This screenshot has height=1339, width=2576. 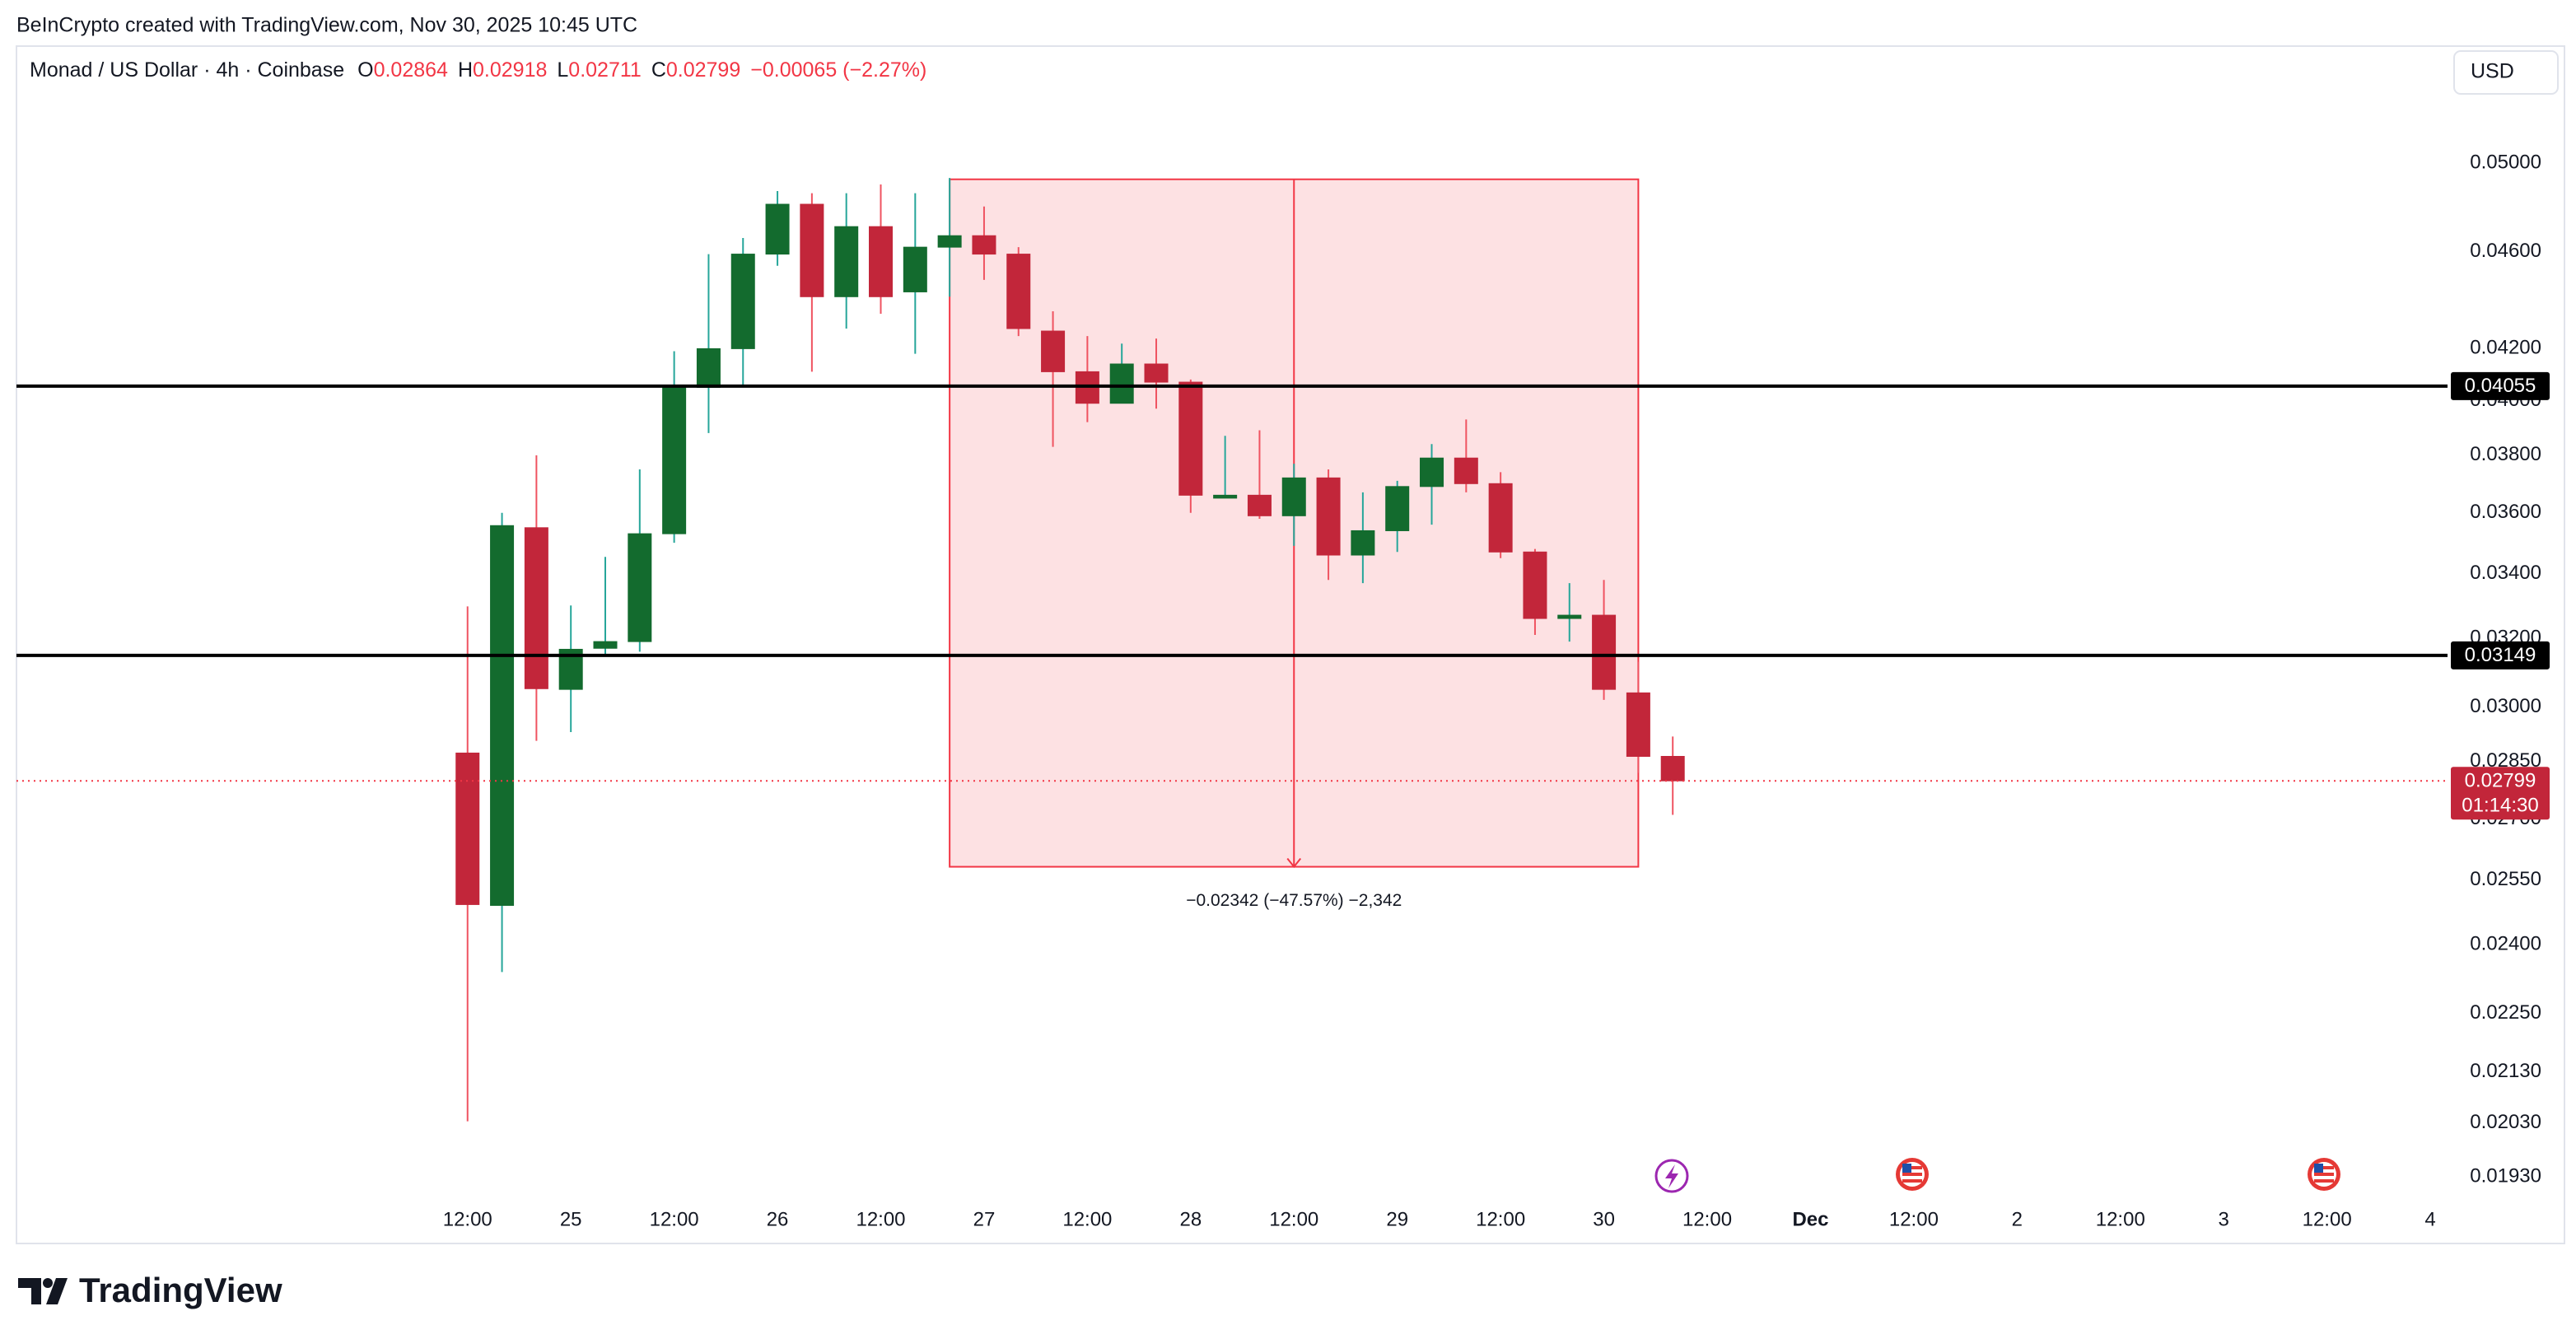 What do you see at coordinates (180, 1290) in the screenshot?
I see `brand: TradingView` at bounding box center [180, 1290].